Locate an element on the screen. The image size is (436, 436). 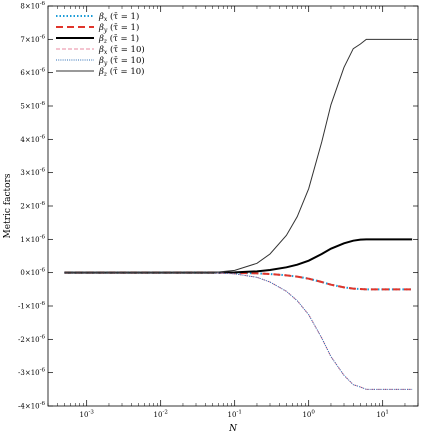
y-tick-label: -4×10⁻⁶ is located at coordinates (31, 406).